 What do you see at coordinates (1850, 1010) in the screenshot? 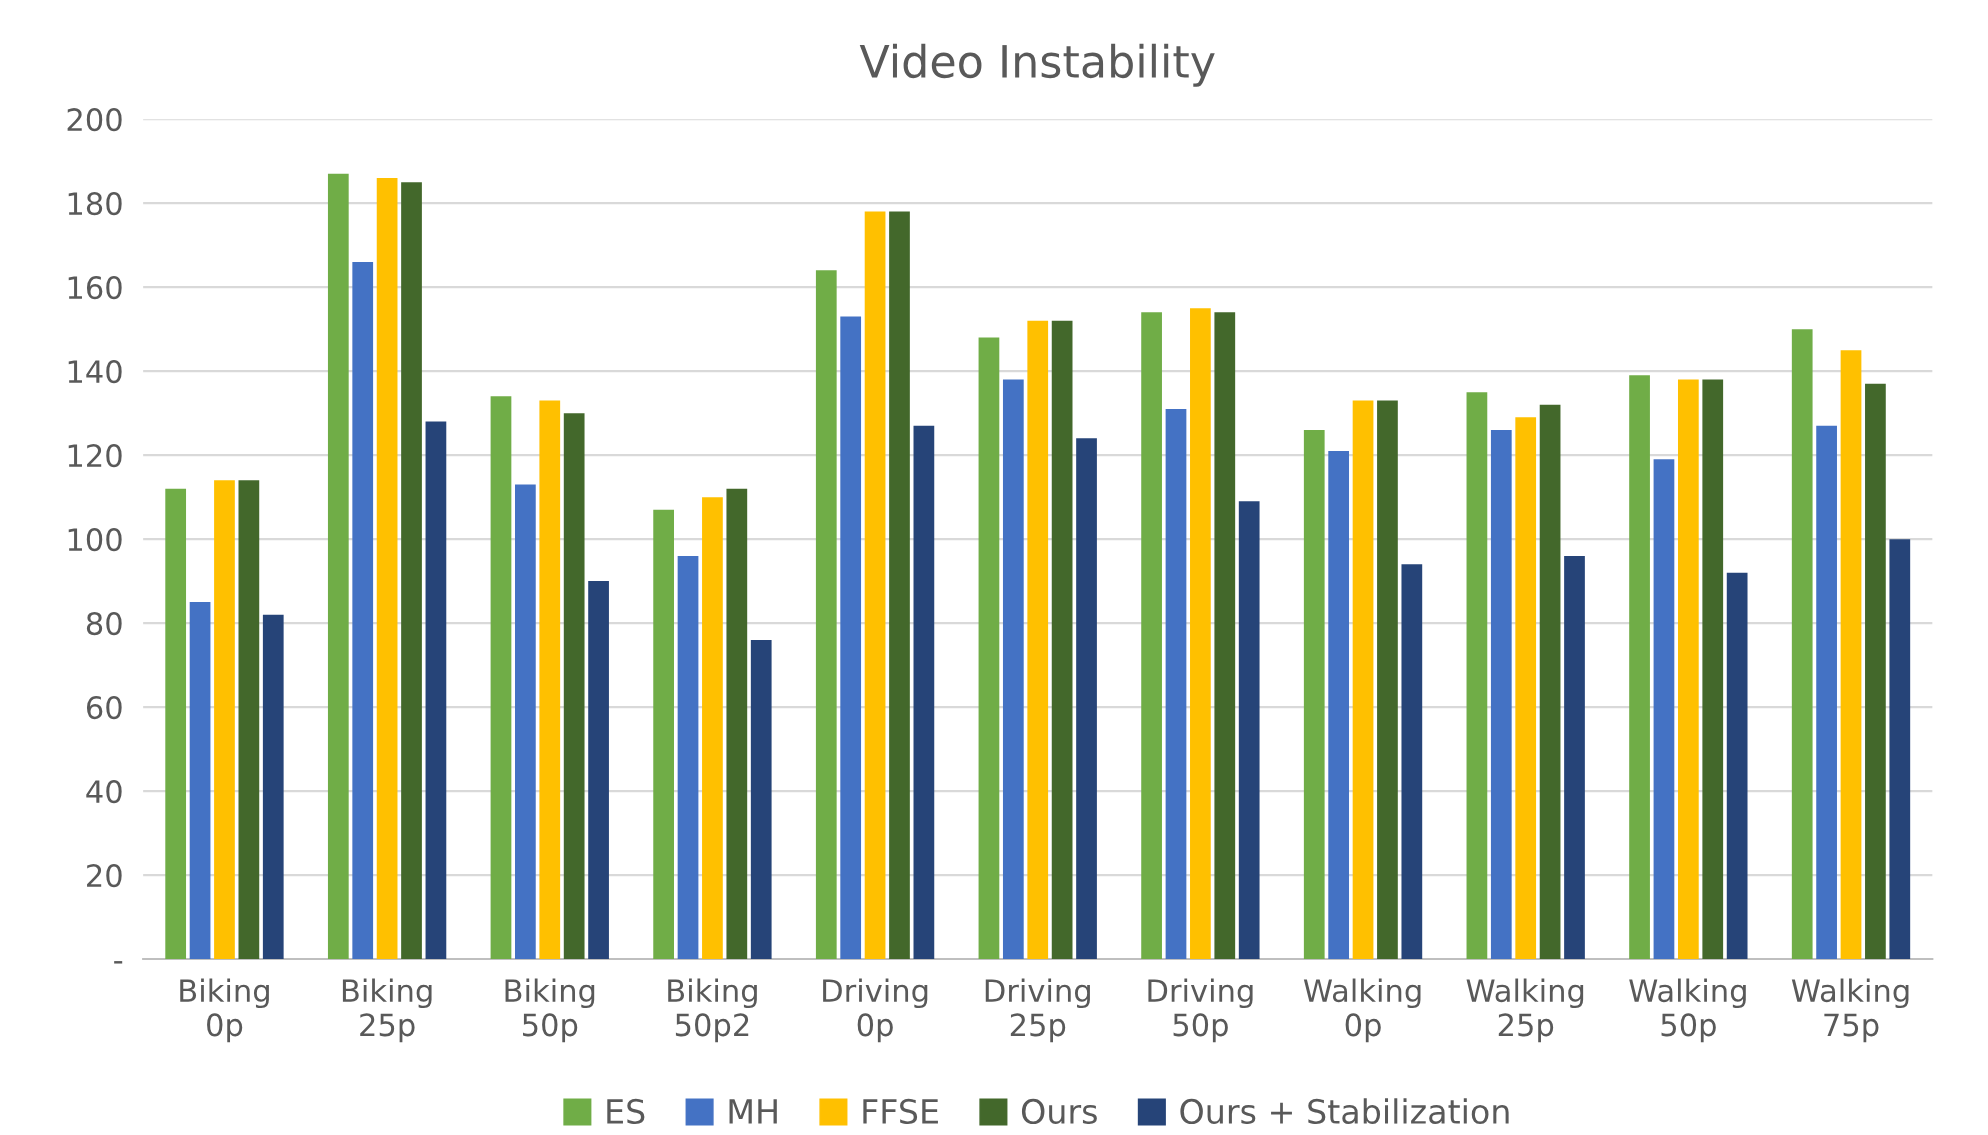
I see `x-tick-label: Walking 75p` at bounding box center [1850, 1010].